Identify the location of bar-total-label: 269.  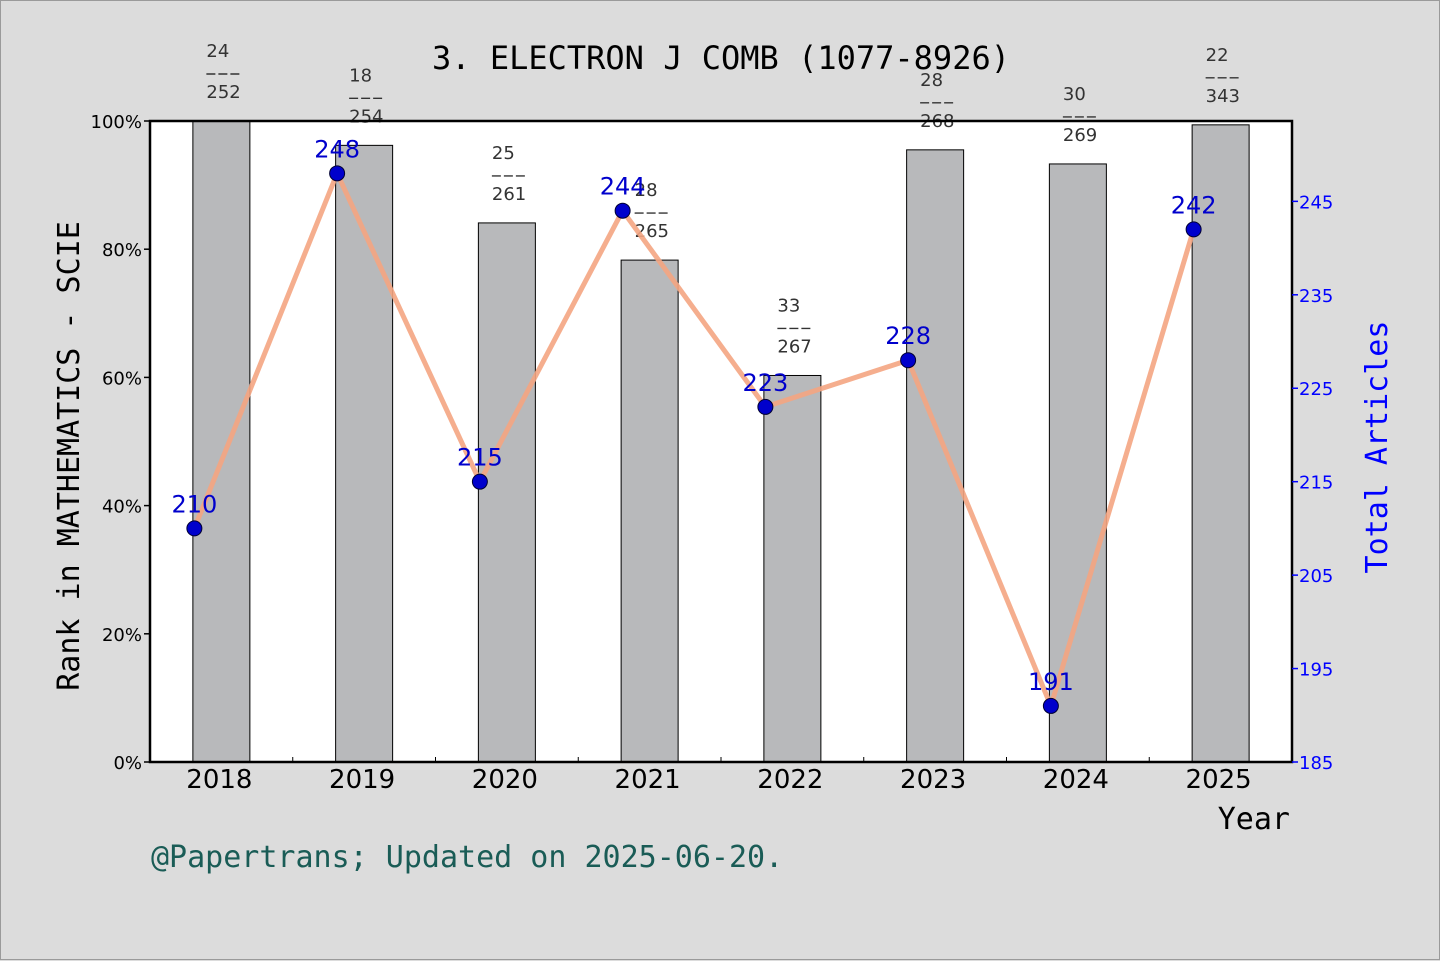
(1080, 135).